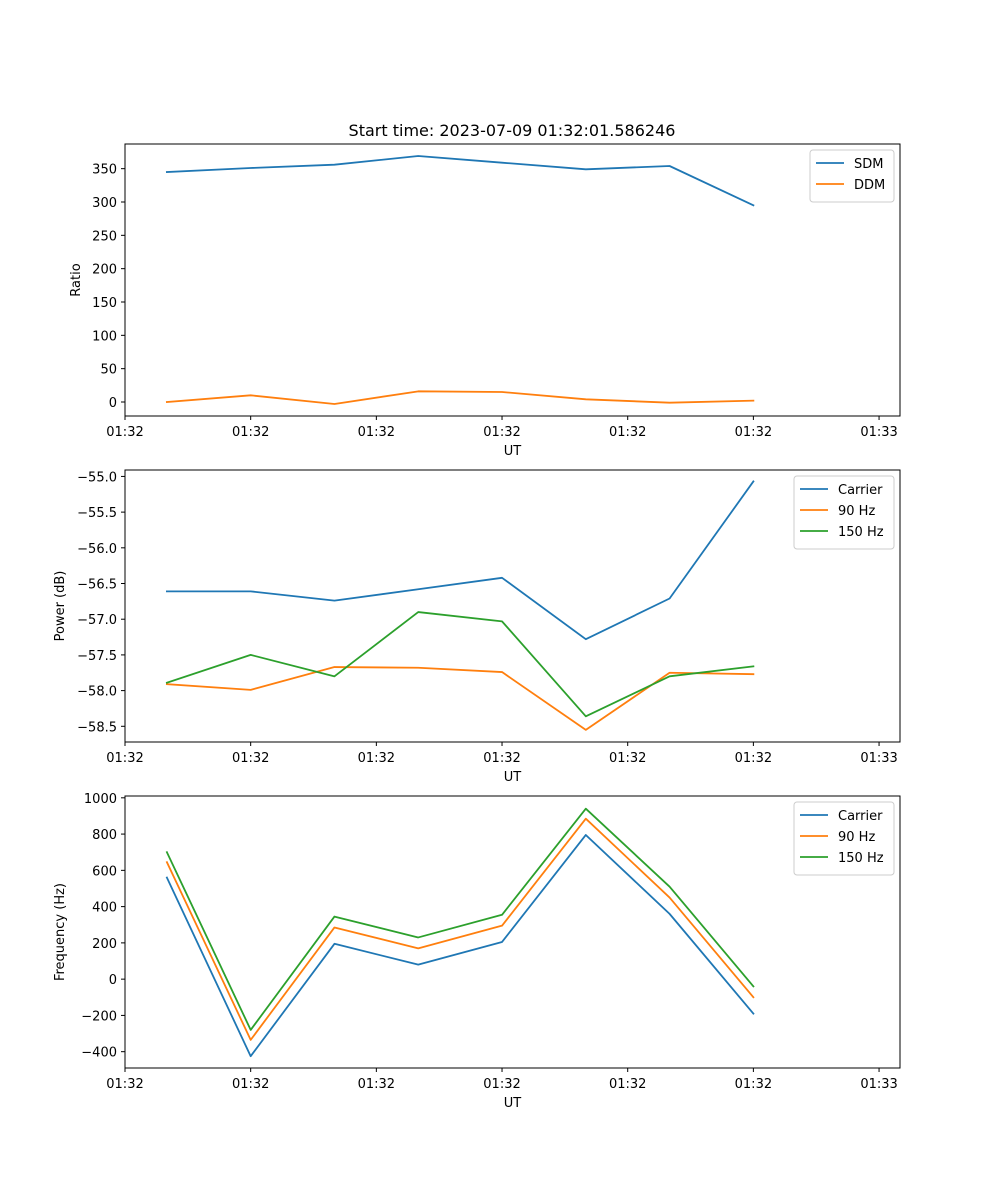  What do you see at coordinates (99, 1016) in the screenshot?
I see `frequency-y-tick-label: −200` at bounding box center [99, 1016].